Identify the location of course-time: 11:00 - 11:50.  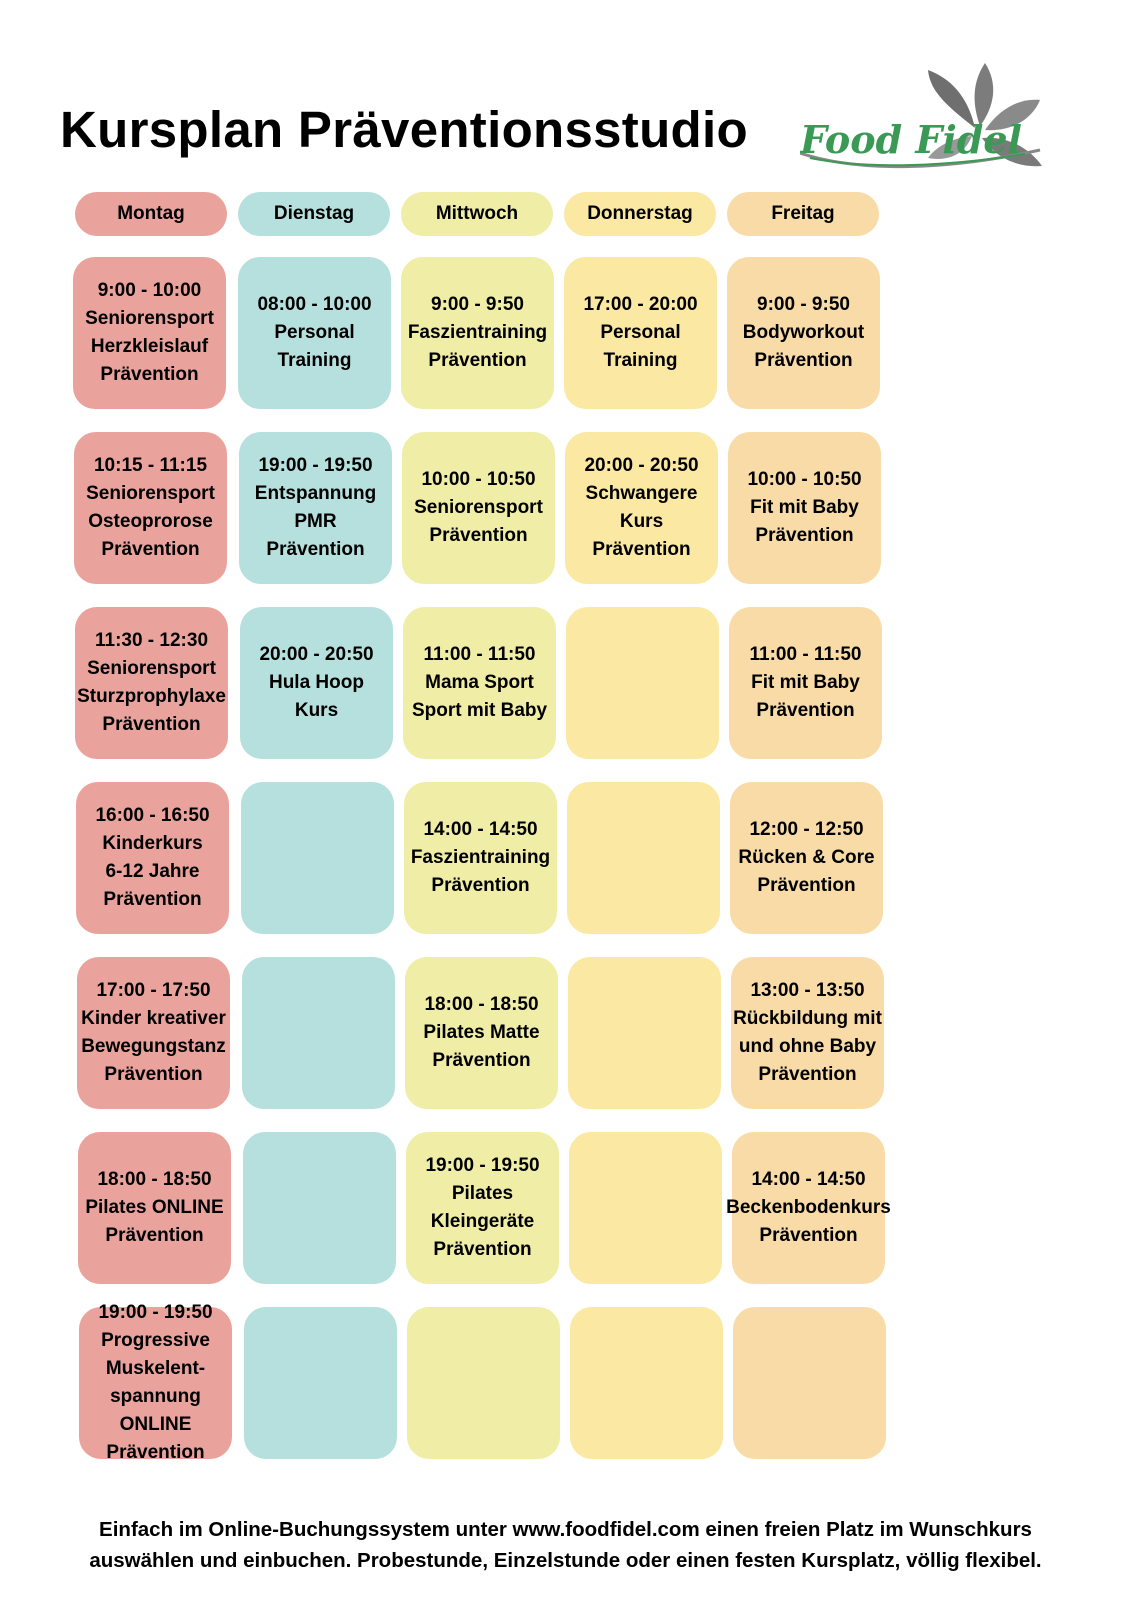
(479, 654).